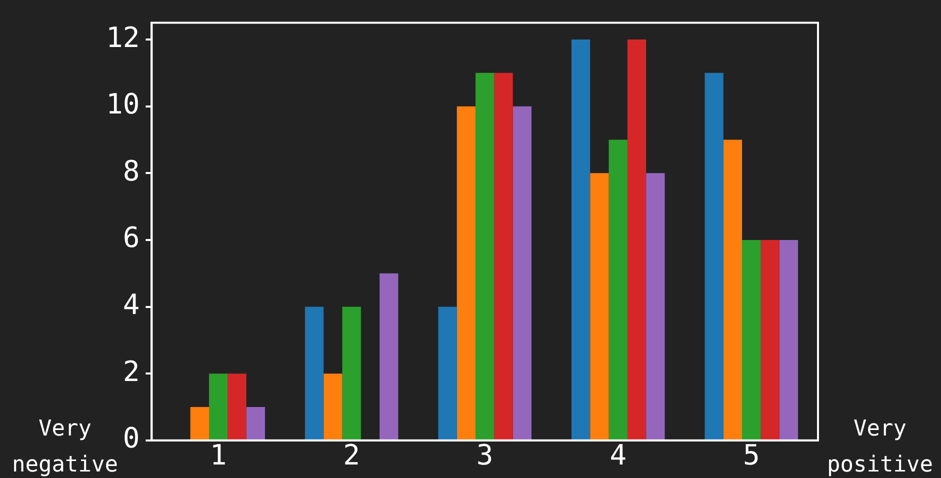 The width and height of the screenshot is (941, 478). Describe the element at coordinates (618, 455) in the screenshot. I see `x-tick-label: 4` at that location.